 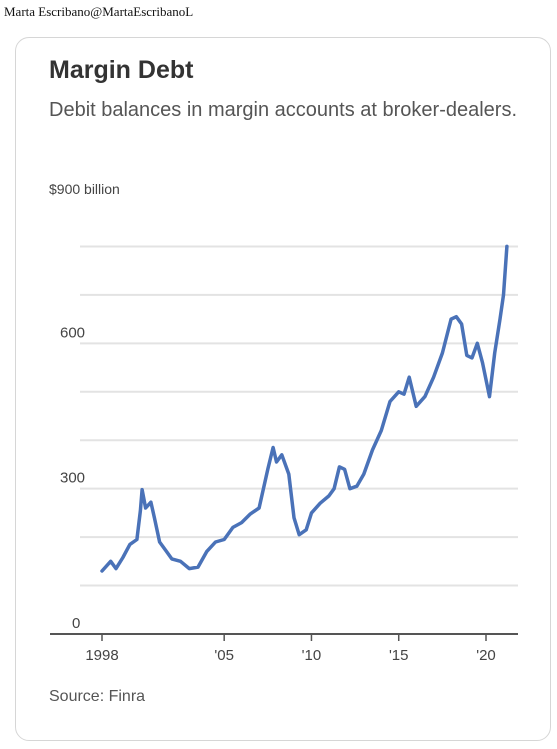 I want to click on chart-title: Margin Debt, so click(x=121, y=70).